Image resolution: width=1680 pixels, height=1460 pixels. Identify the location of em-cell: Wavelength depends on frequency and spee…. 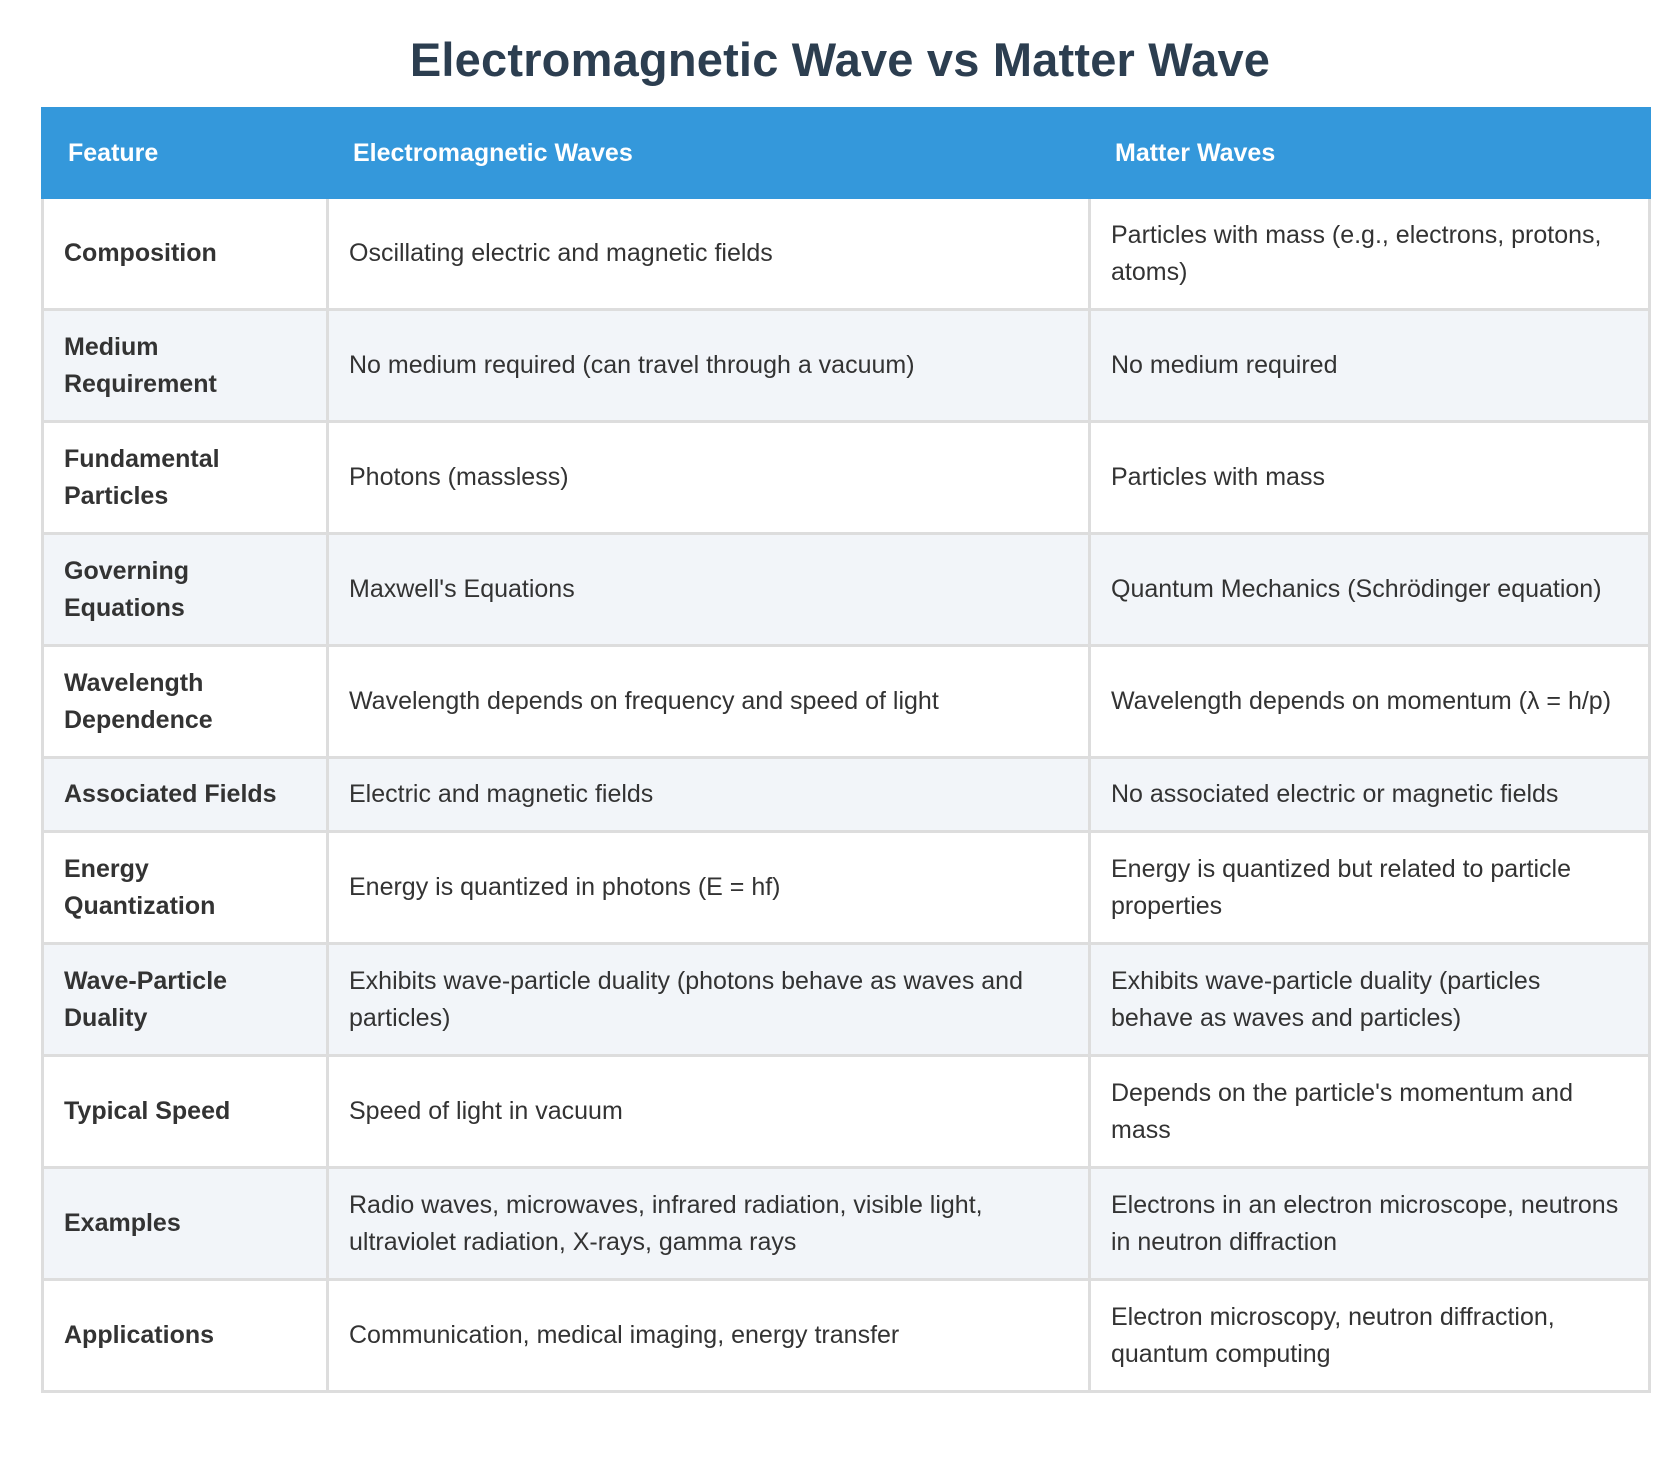
(708, 701).